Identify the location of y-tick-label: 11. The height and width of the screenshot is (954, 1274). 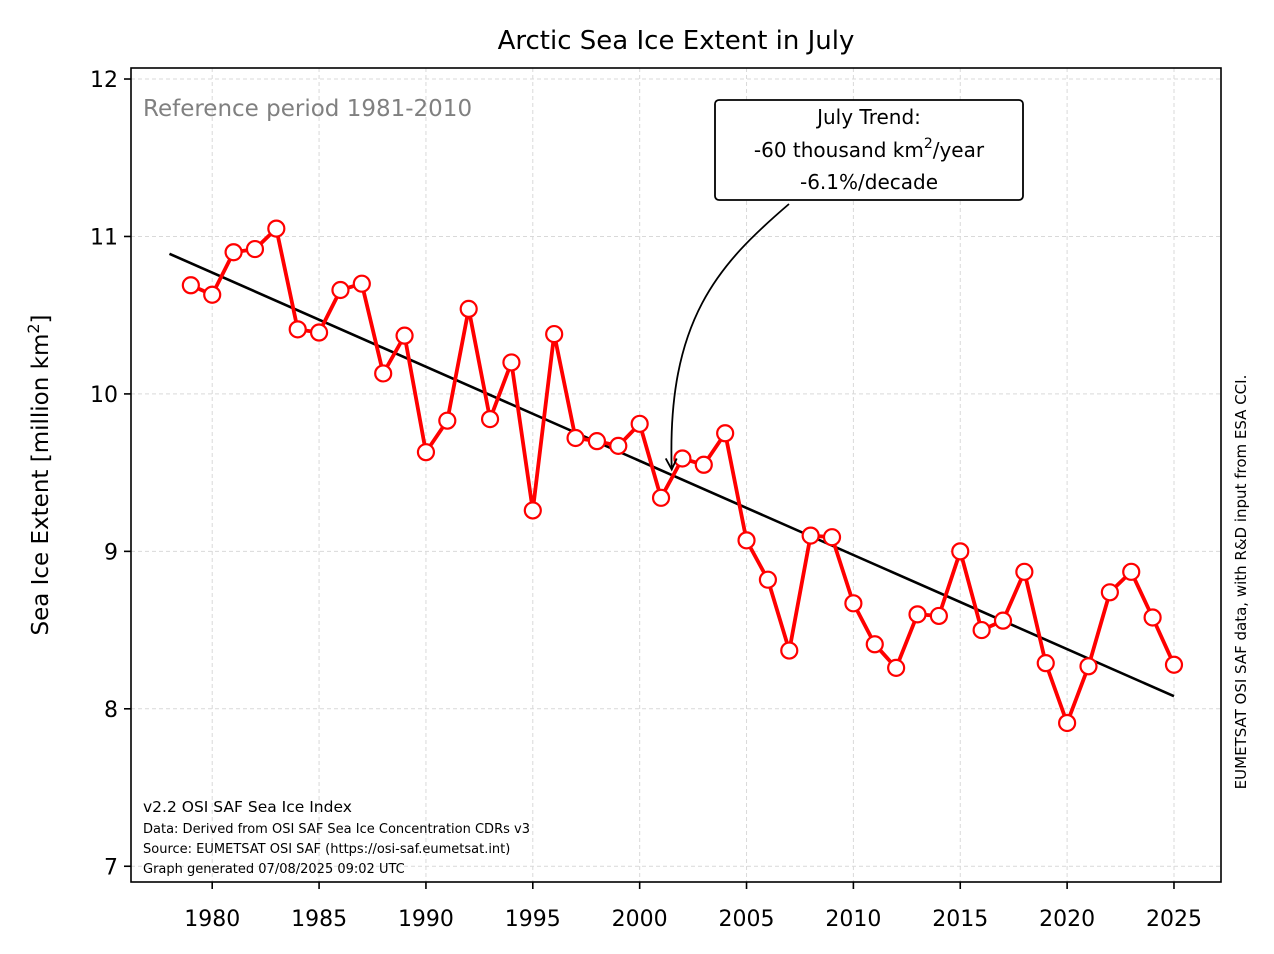
(104, 237).